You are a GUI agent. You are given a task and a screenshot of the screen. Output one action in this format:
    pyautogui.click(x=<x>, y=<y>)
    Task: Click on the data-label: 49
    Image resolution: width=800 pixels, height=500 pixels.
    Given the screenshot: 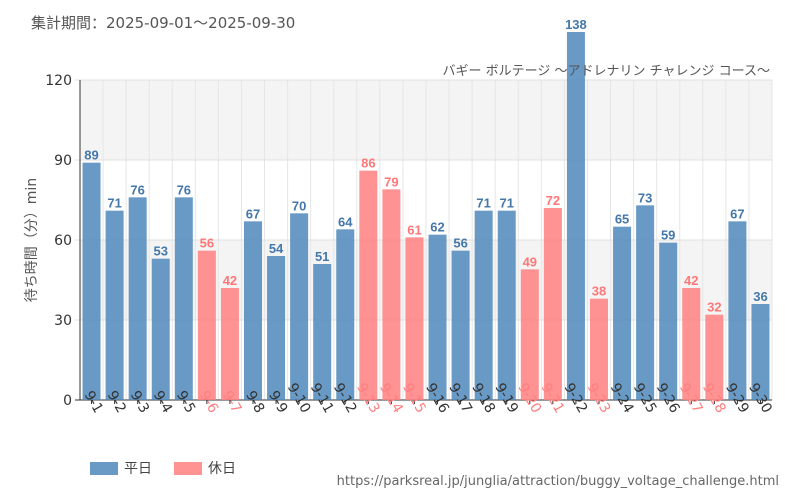 What is the action you would take?
    pyautogui.click(x=530, y=261)
    